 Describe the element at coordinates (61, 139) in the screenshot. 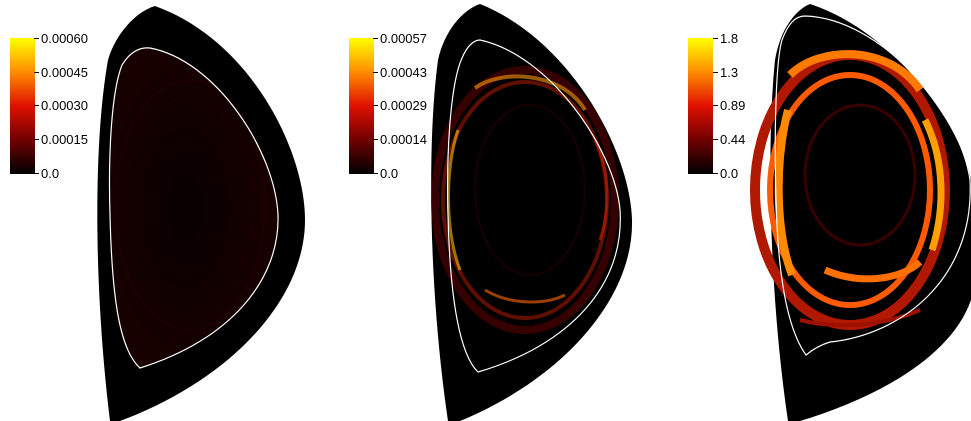

I see `colorbar-tick: 0.00015` at that location.